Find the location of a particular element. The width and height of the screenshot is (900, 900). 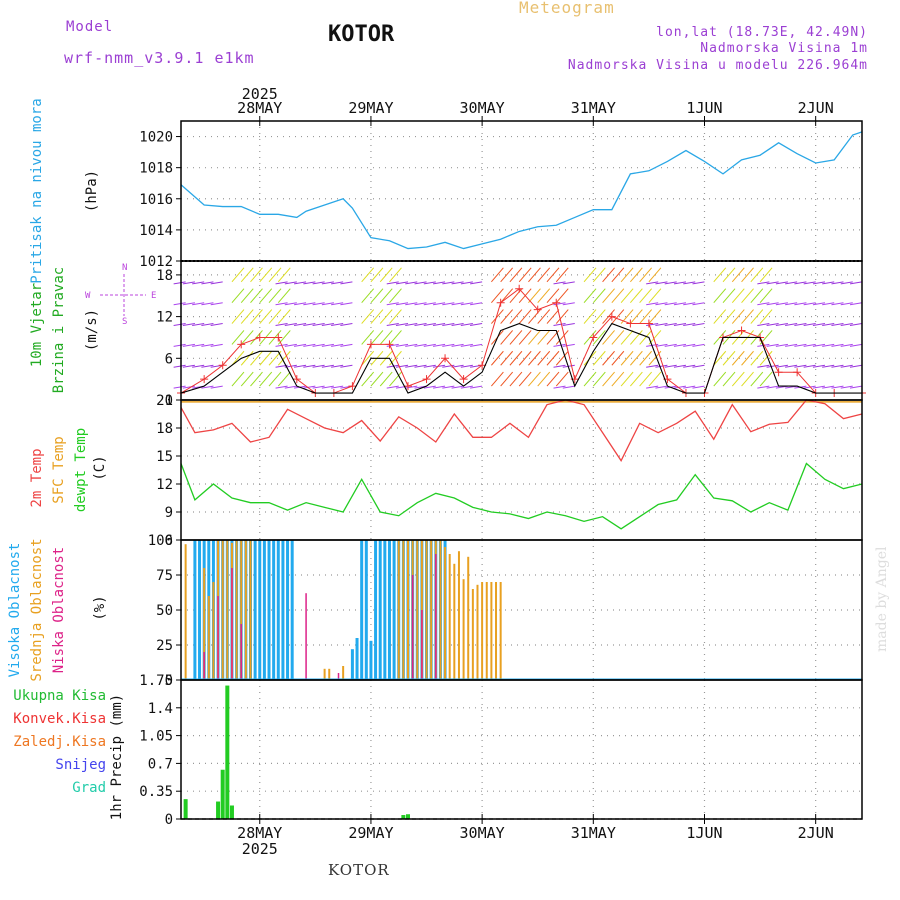

y-tick-label: 25 is located at coordinates (164, 646).